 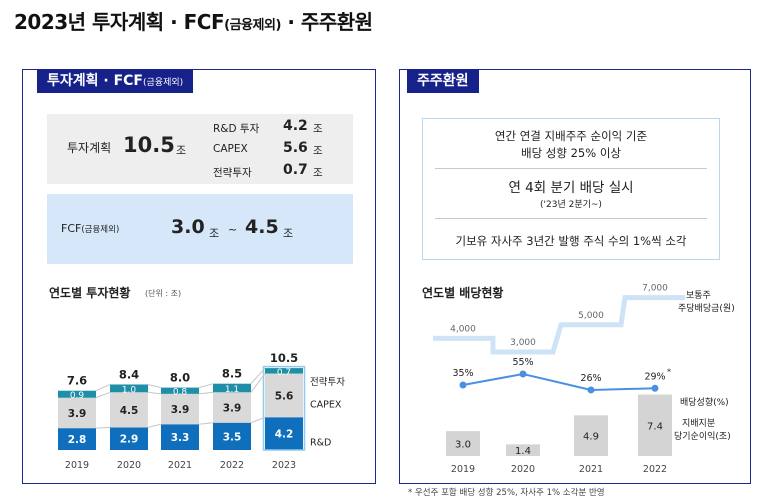 I want to click on data-label-R&D-2021: 3.3, so click(x=180, y=438).